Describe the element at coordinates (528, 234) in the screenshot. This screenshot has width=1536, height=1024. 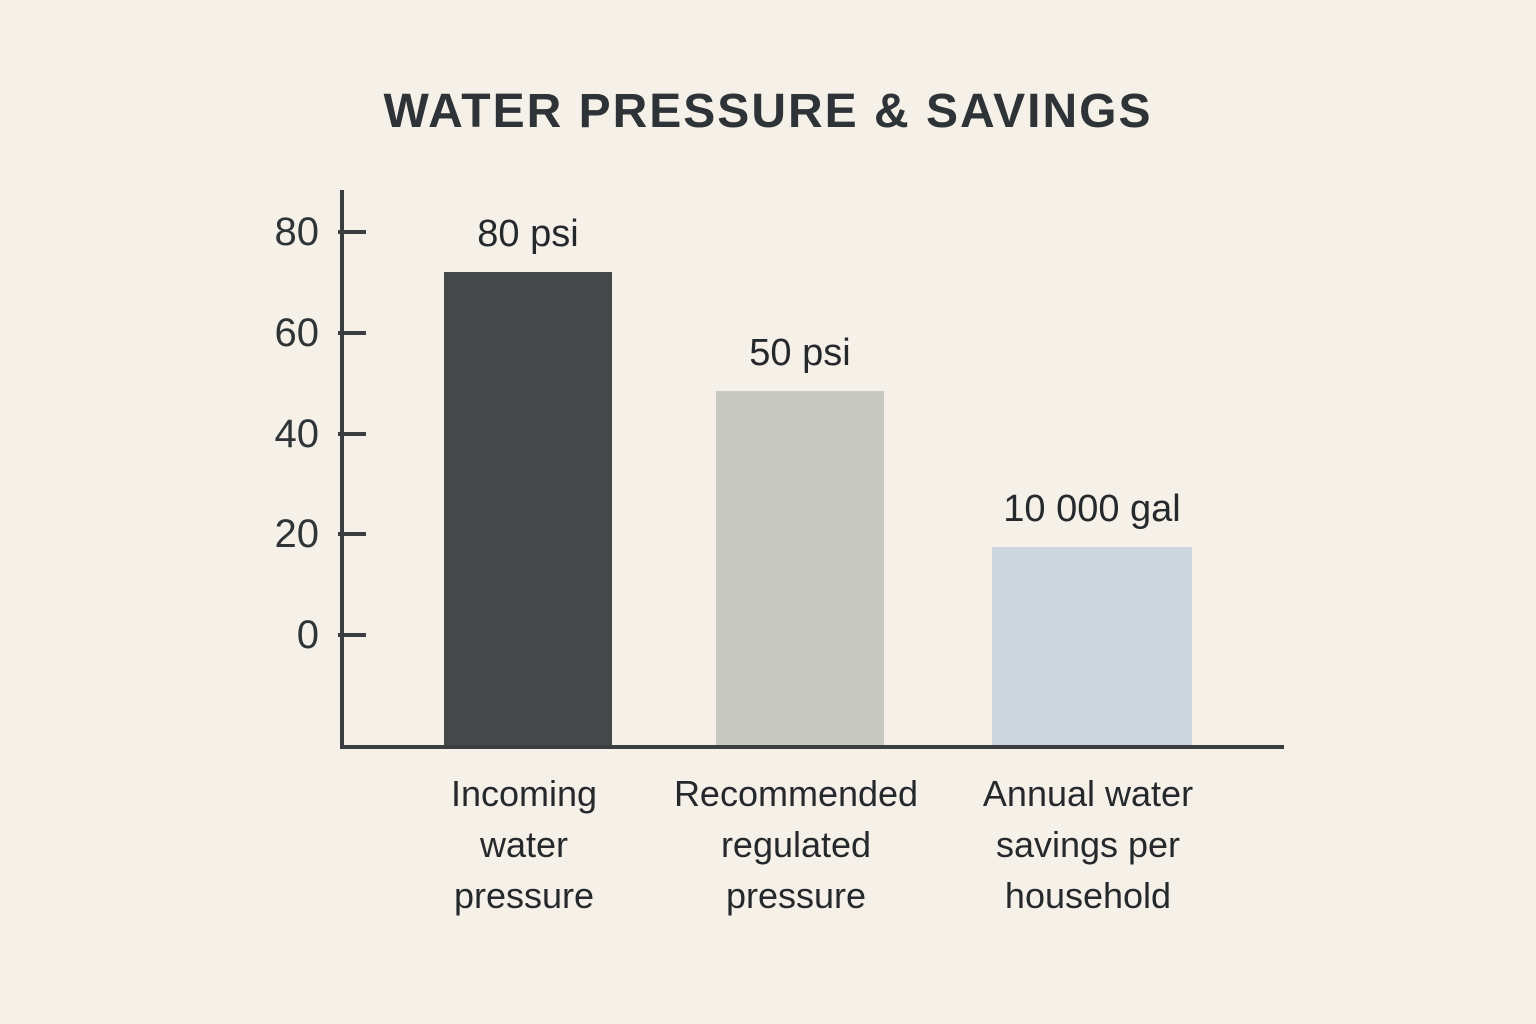
I see `bar-value-label-incoming-water-pressure: 80 psi` at that location.